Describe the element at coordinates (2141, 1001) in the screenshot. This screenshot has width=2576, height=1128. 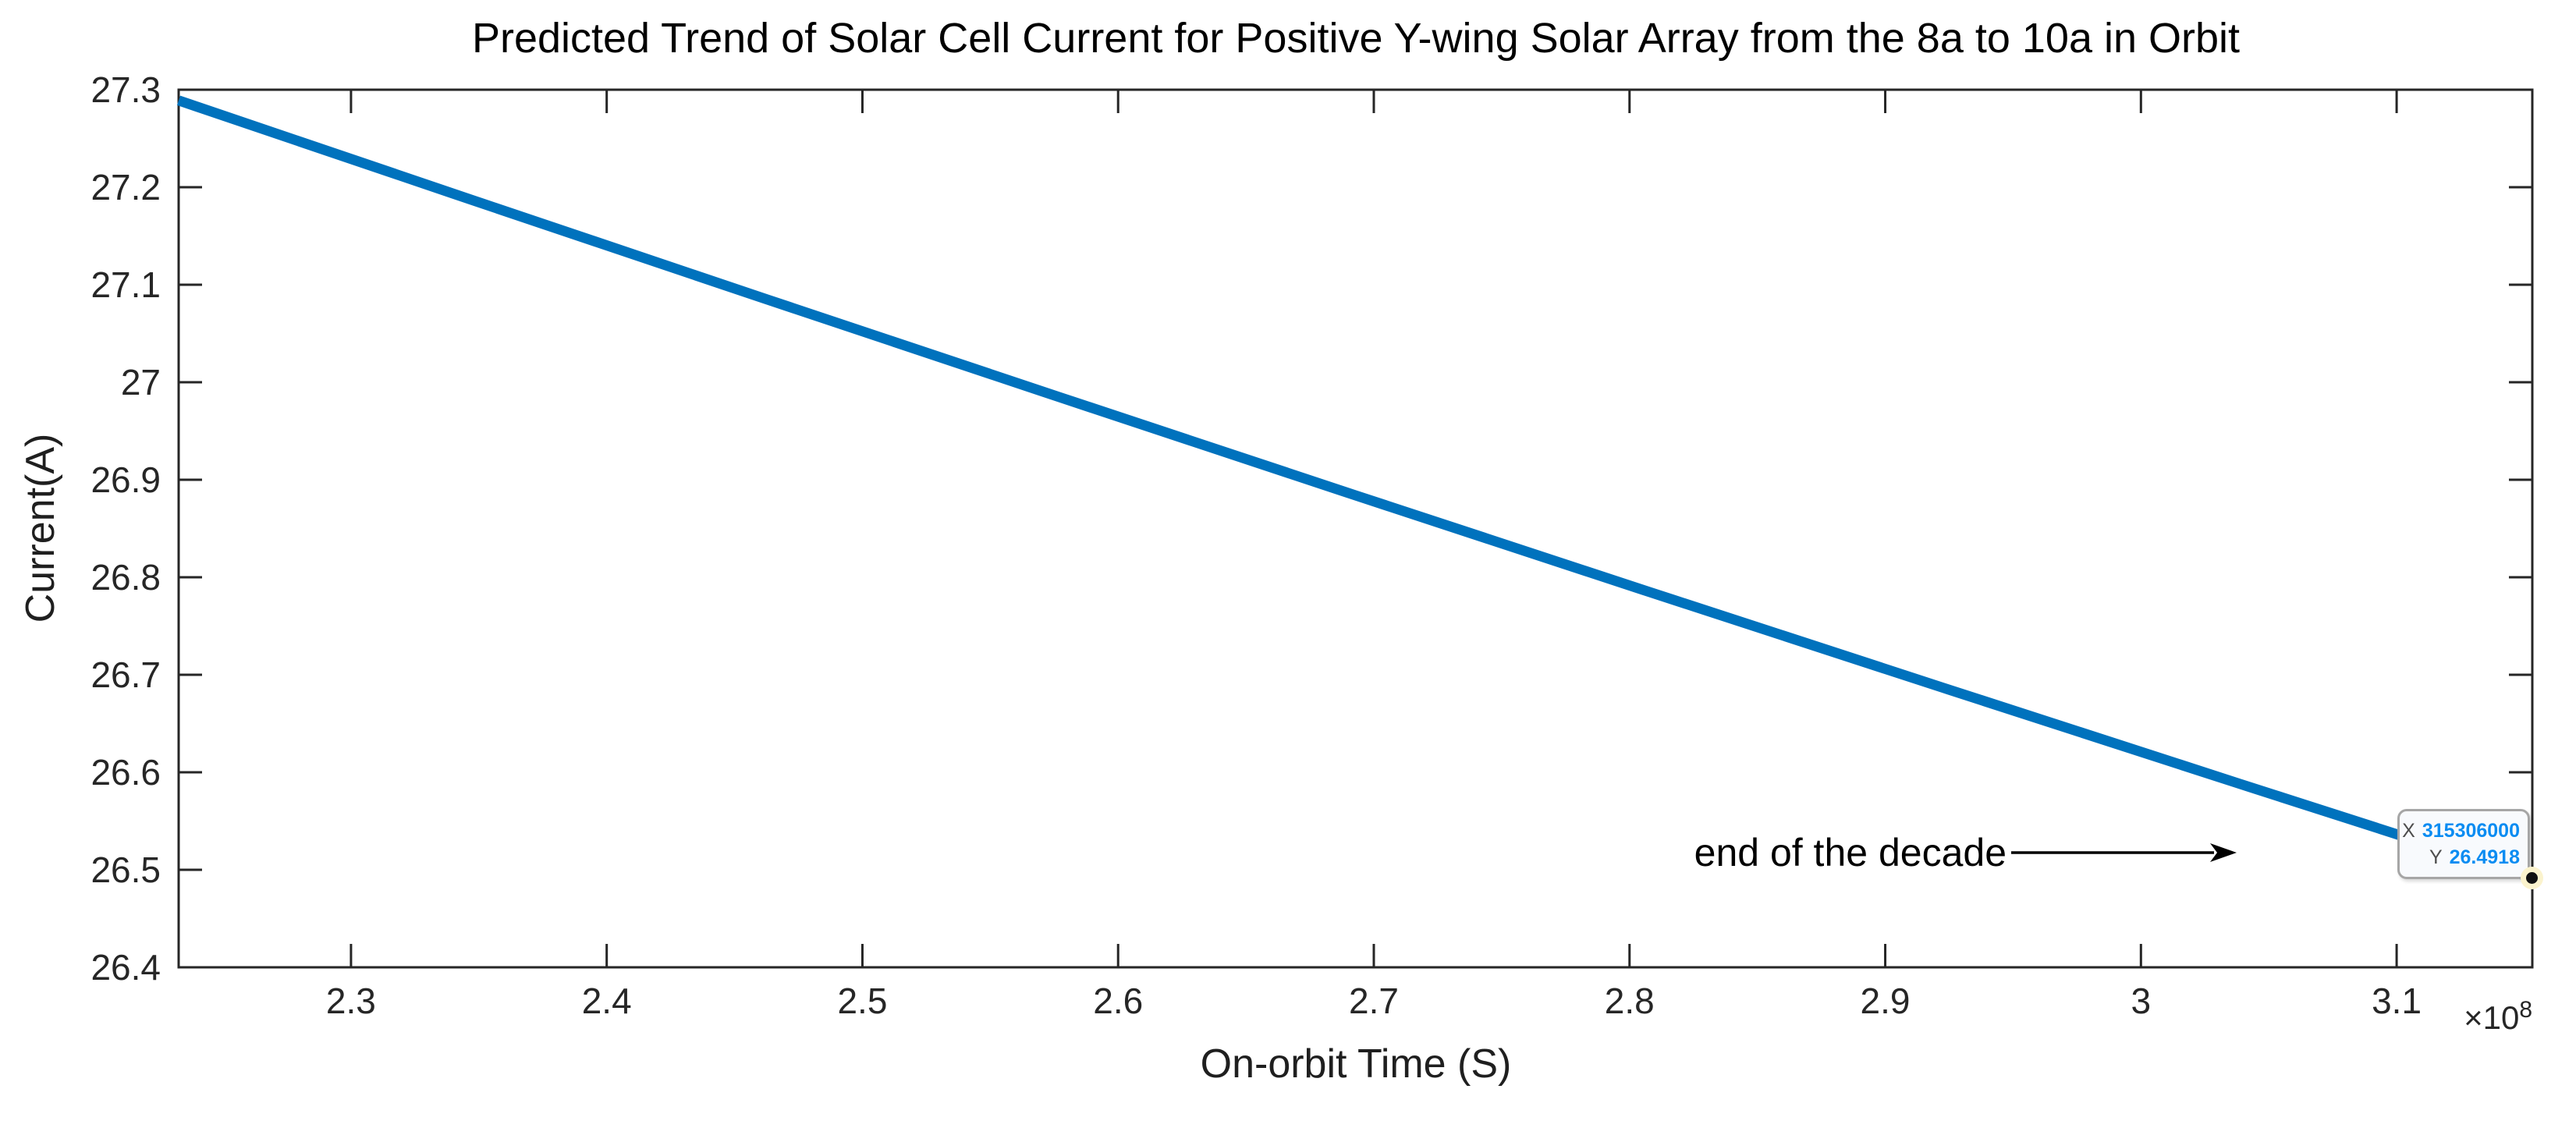
I see `x-tick-label: 3` at that location.